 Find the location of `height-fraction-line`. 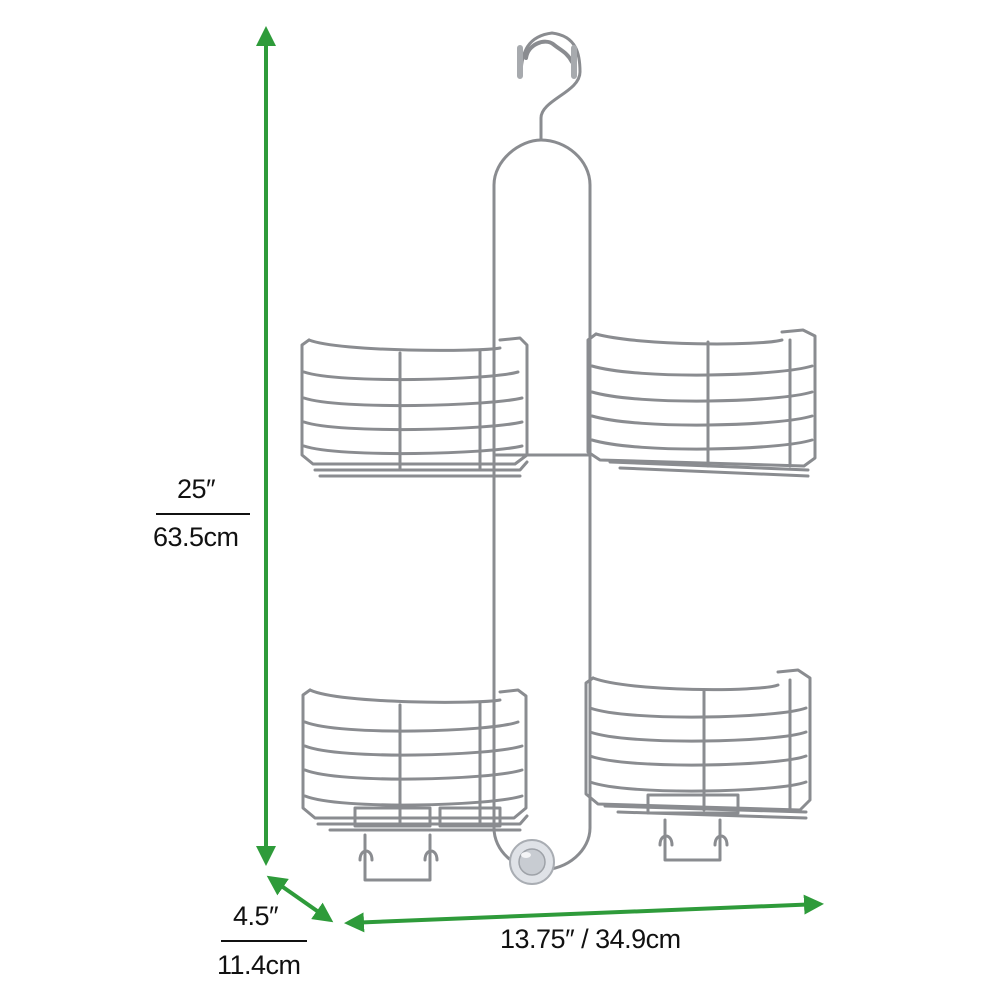

height-fraction-line is located at coordinates (203, 514).